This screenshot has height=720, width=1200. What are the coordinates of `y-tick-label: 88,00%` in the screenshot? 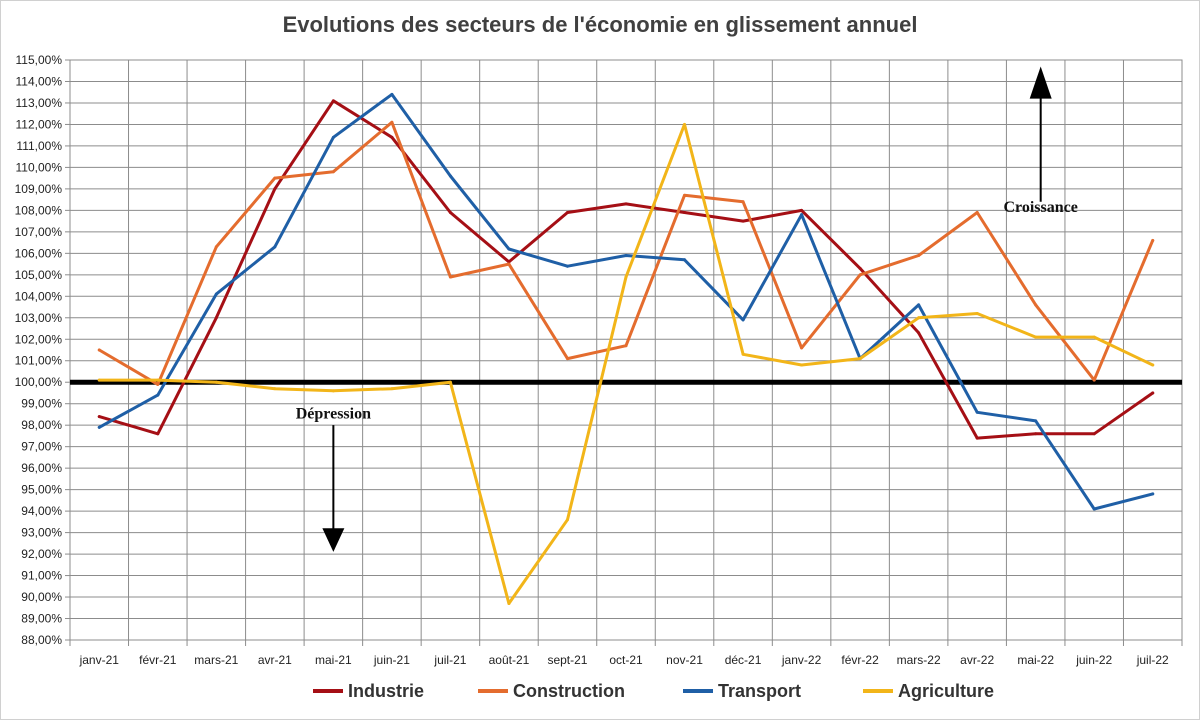 It's located at (41, 640).